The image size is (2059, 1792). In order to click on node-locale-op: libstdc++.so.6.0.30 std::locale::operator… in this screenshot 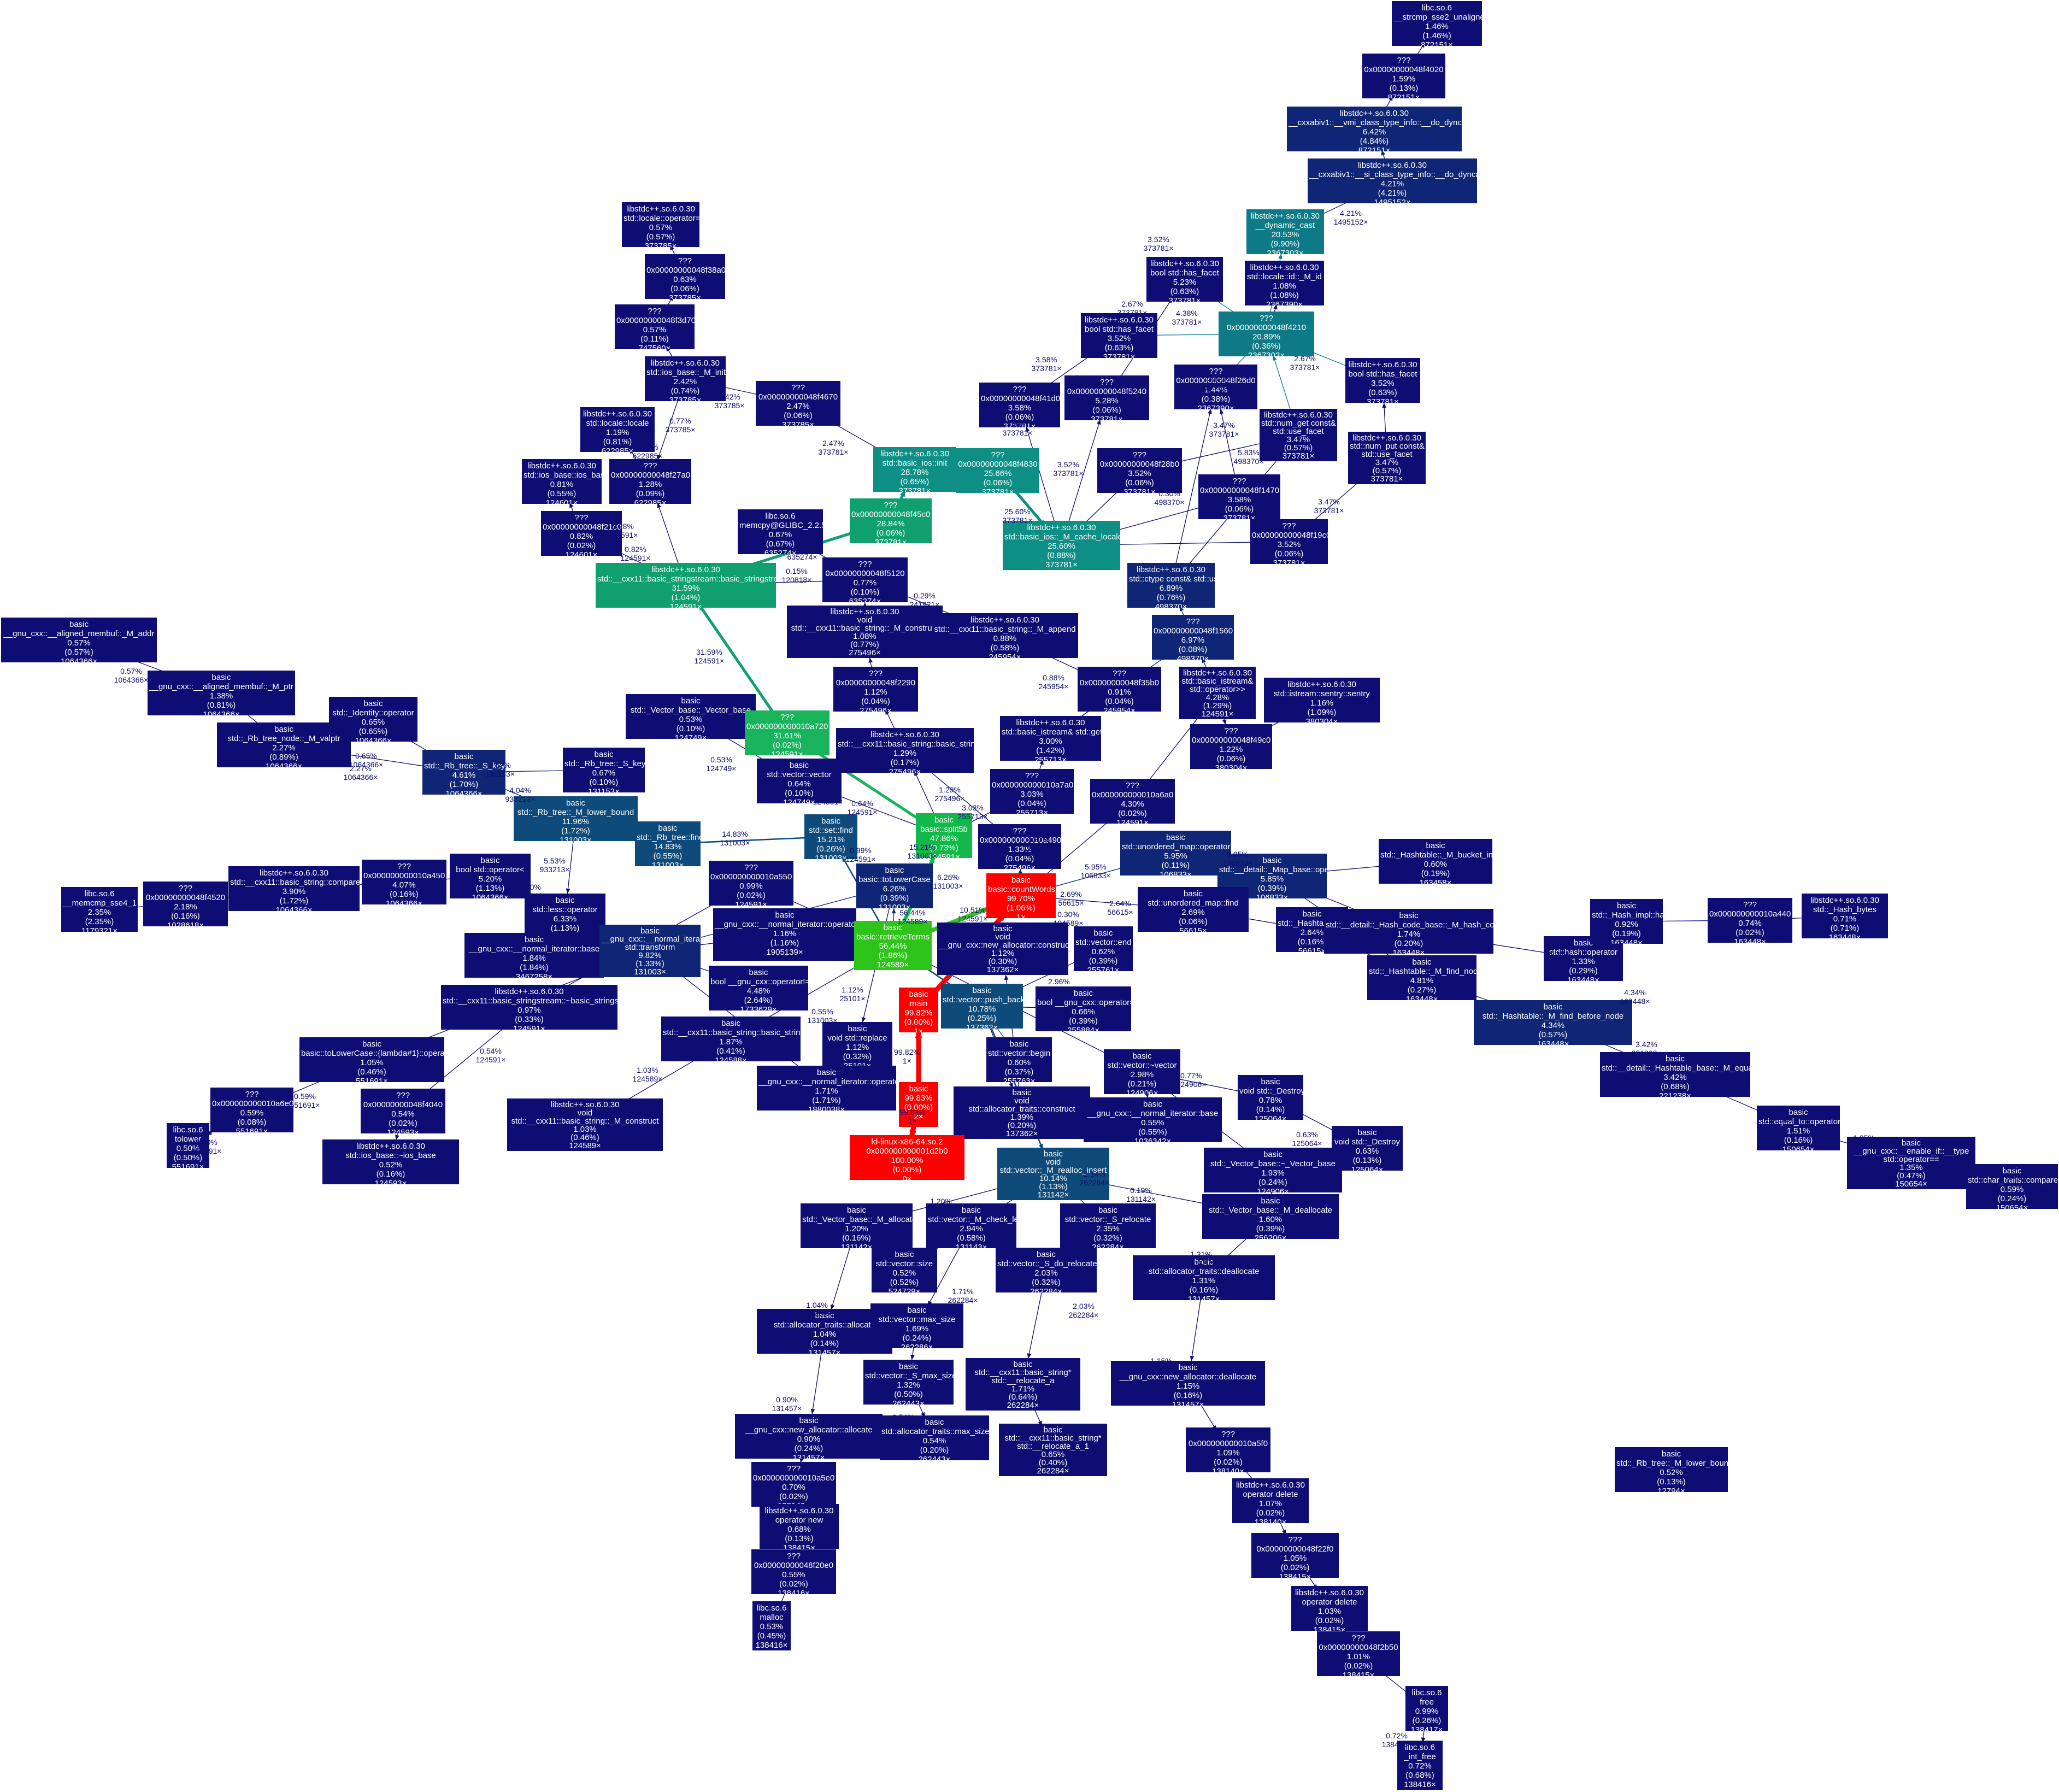, I will do `click(660, 224)`.